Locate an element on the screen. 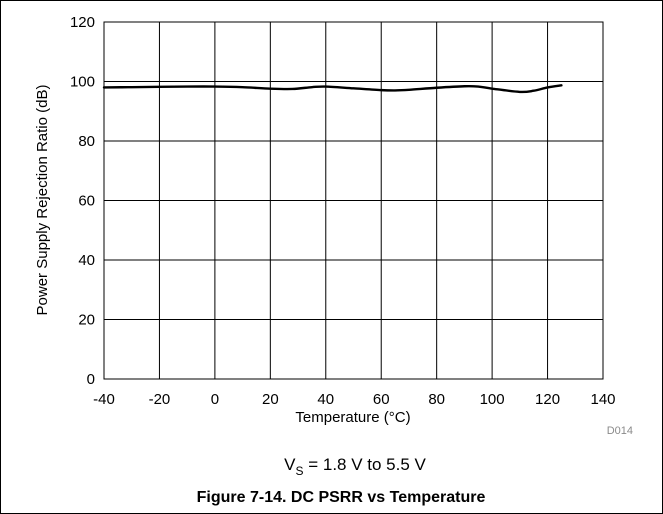 The image size is (663, 514). condition-subscript: S is located at coordinates (299, 471).